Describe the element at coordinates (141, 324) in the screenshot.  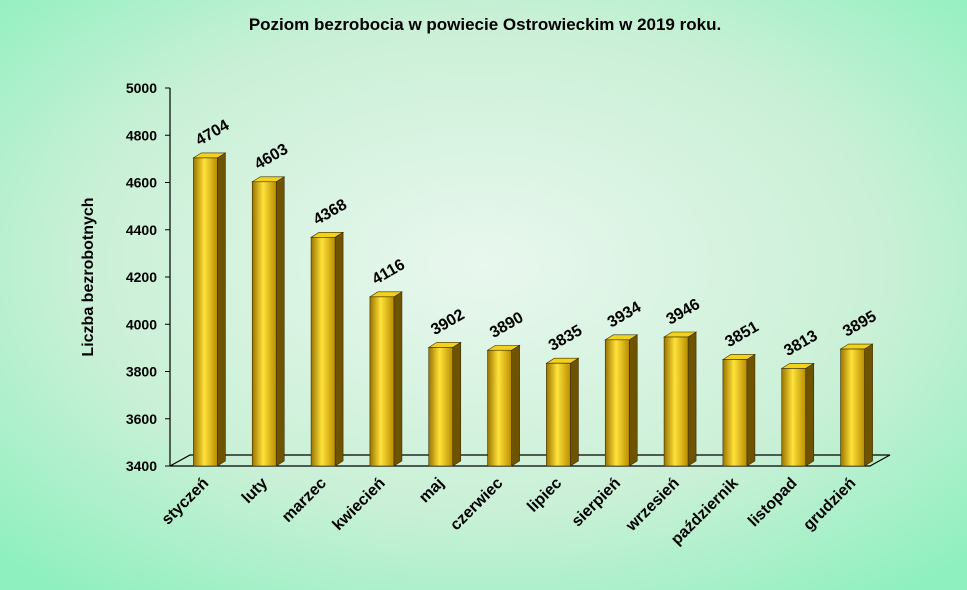
I see `y-tick-label: 4000` at that location.